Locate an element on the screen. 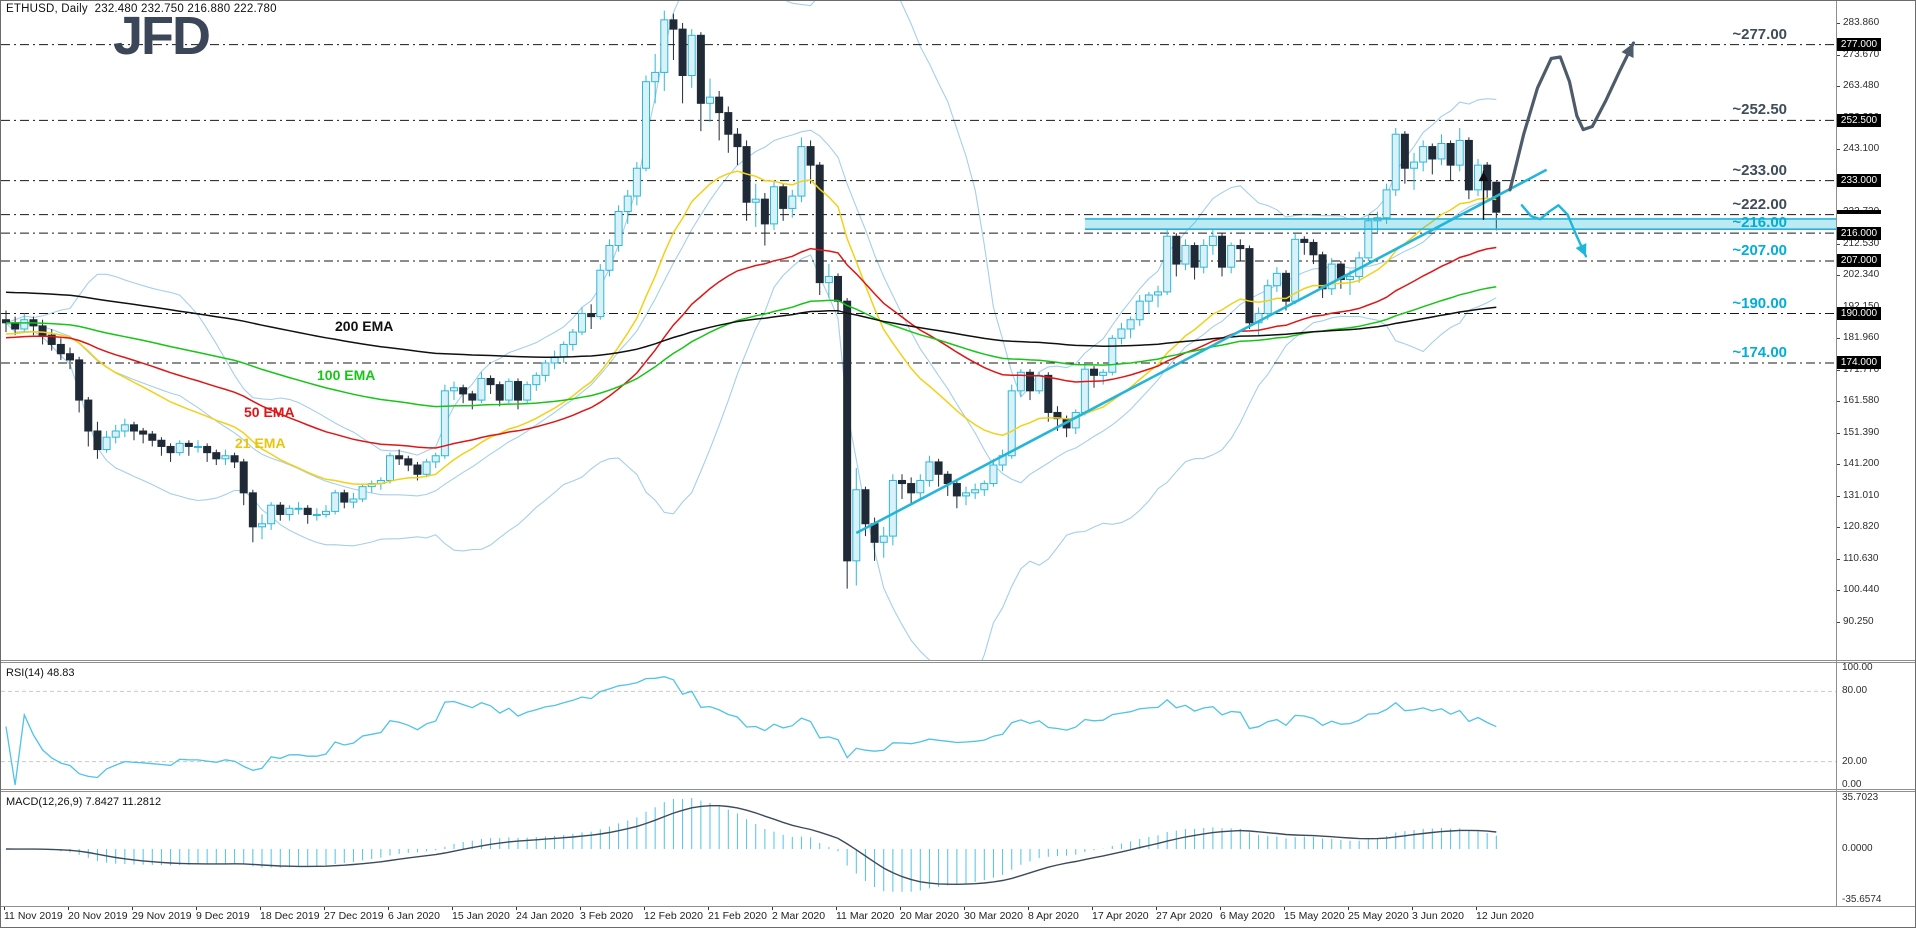 The image size is (1916, 928). date-label: 6 Jan 2020 is located at coordinates (414, 916).